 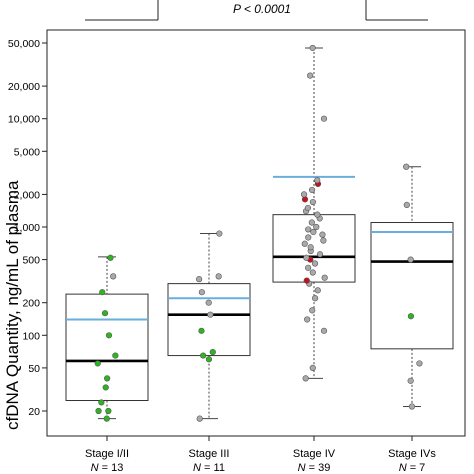 I want to click on y-tick-label: 5,000, so click(x=27, y=152).